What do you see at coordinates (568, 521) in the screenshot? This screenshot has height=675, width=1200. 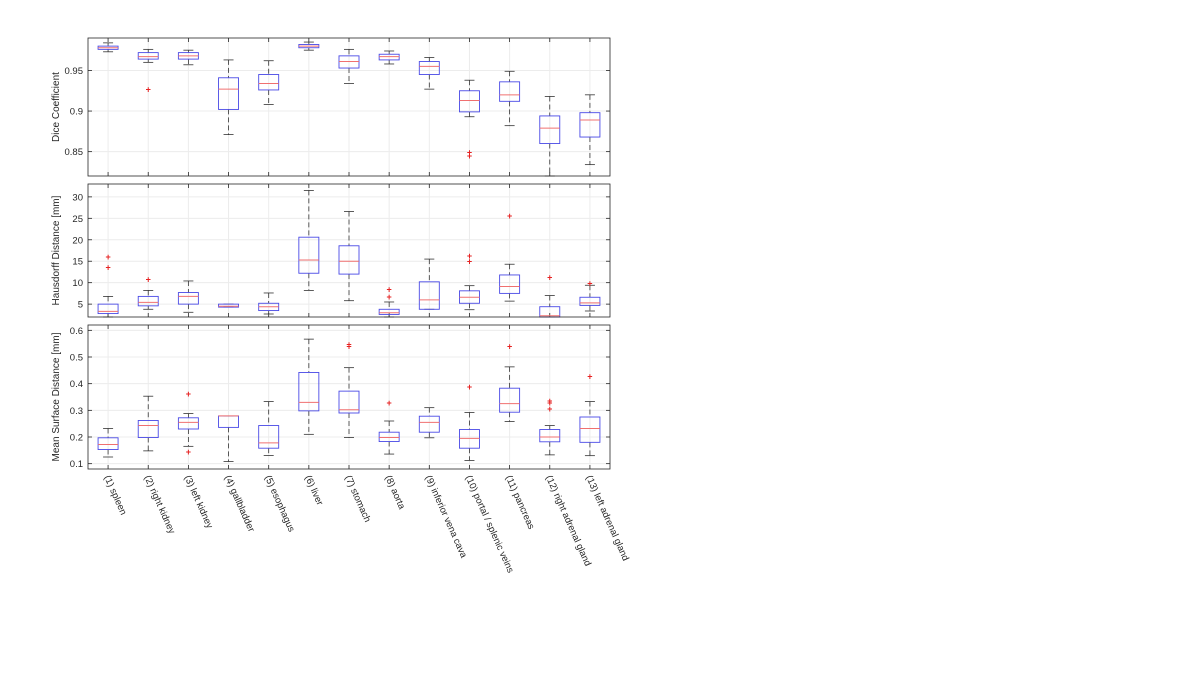 I see `x-category-label: (12) right adrenal gland` at bounding box center [568, 521].